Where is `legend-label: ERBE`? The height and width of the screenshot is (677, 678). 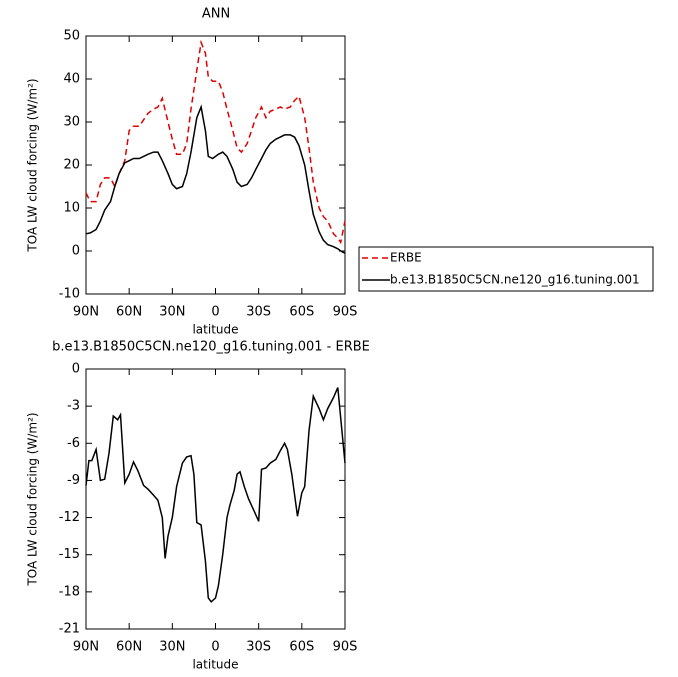 legend-label: ERBE is located at coordinates (406, 258).